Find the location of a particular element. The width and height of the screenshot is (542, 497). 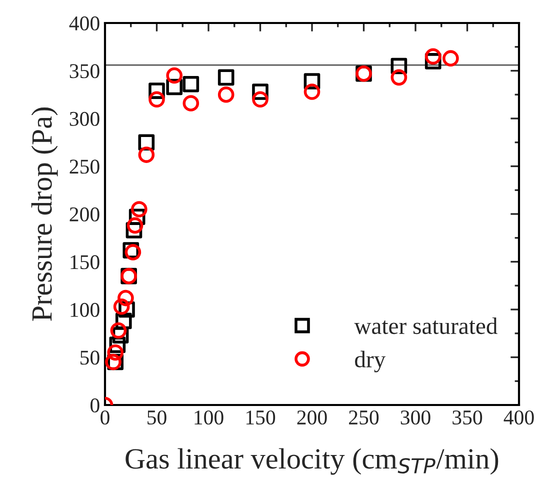

x-tick-label: 150 is located at coordinates (261, 417).